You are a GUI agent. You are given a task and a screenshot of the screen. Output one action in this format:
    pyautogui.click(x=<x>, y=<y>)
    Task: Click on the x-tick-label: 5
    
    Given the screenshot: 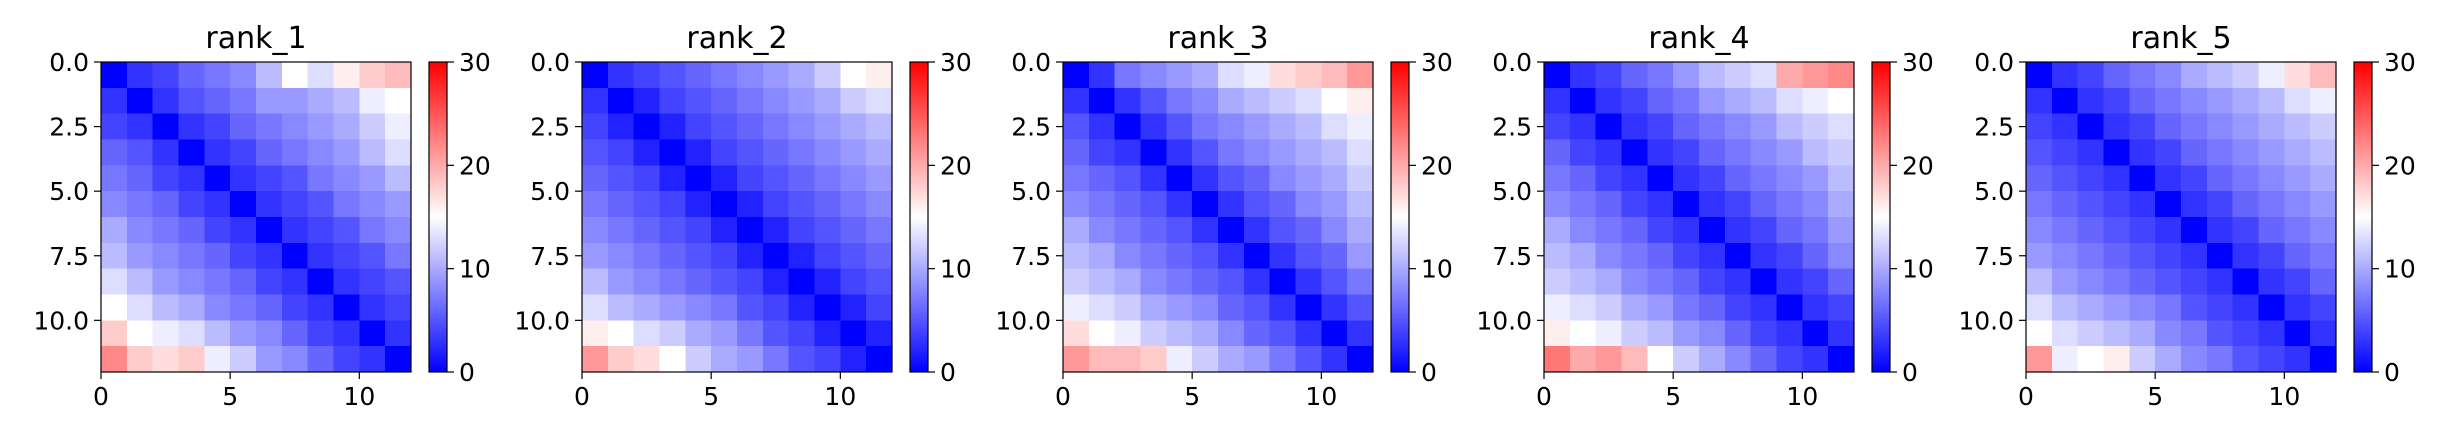 What is the action you would take?
    pyautogui.click(x=230, y=396)
    